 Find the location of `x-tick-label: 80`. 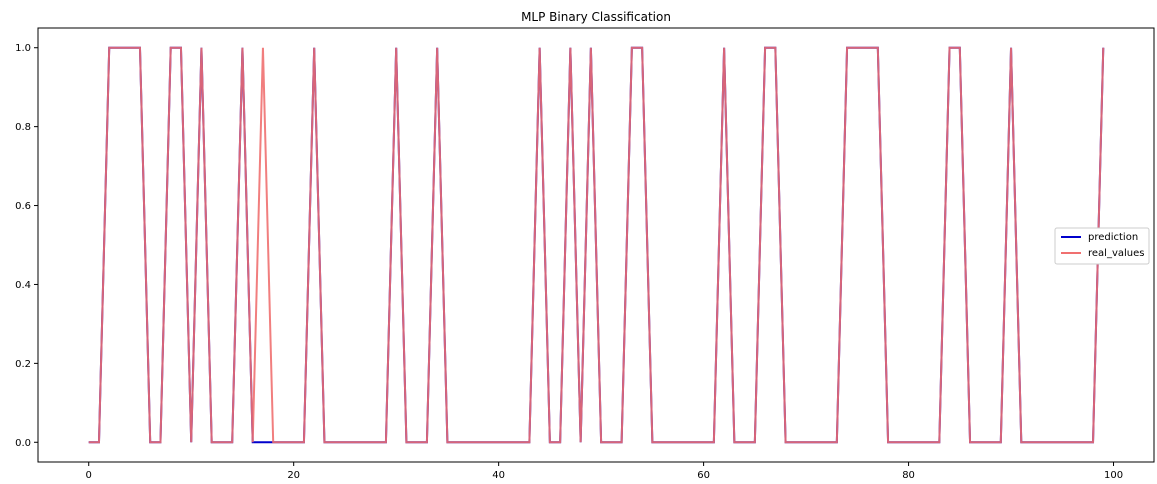

x-tick-label: 80 is located at coordinates (908, 475).